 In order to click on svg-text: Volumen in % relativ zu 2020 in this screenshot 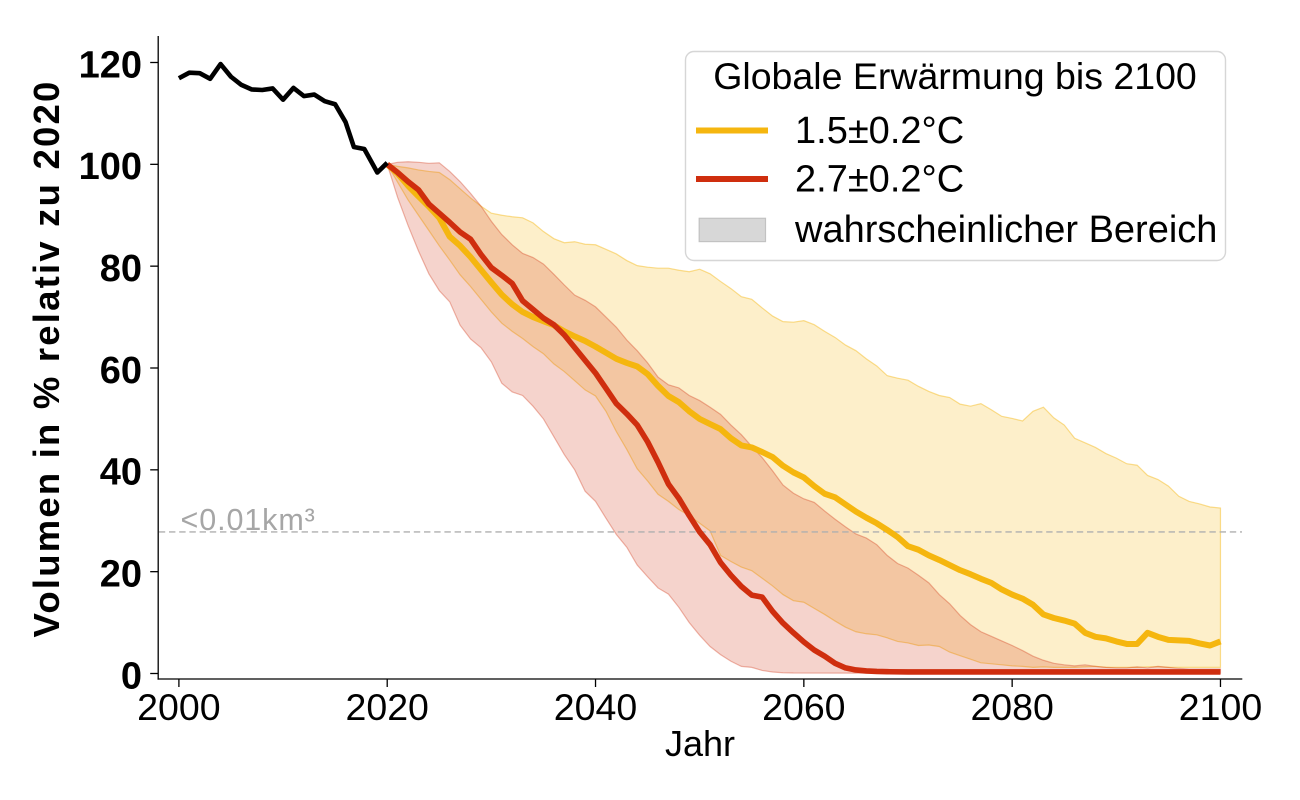, I will do `click(46, 359)`.